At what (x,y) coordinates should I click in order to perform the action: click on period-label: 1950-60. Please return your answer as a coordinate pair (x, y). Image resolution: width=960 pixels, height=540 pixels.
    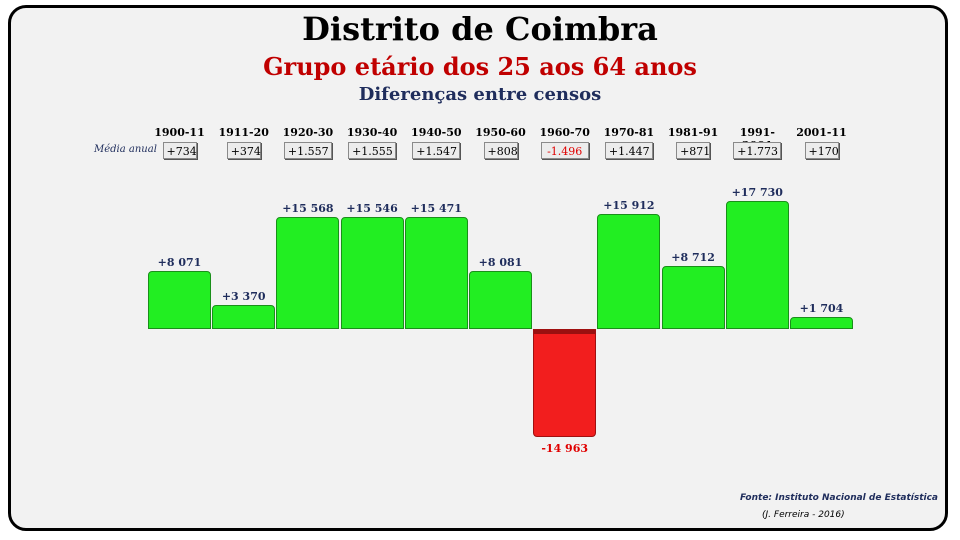
    Looking at the image, I should click on (500, 132).